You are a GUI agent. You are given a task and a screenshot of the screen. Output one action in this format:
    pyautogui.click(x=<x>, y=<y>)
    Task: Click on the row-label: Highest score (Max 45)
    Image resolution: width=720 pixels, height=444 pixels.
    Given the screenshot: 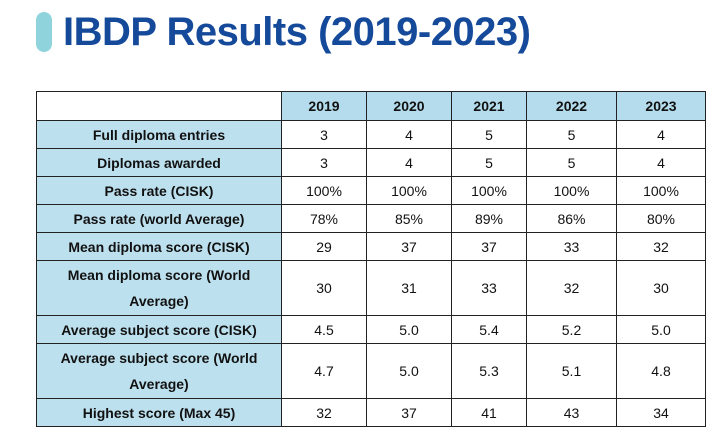 What is the action you would take?
    pyautogui.click(x=159, y=412)
    